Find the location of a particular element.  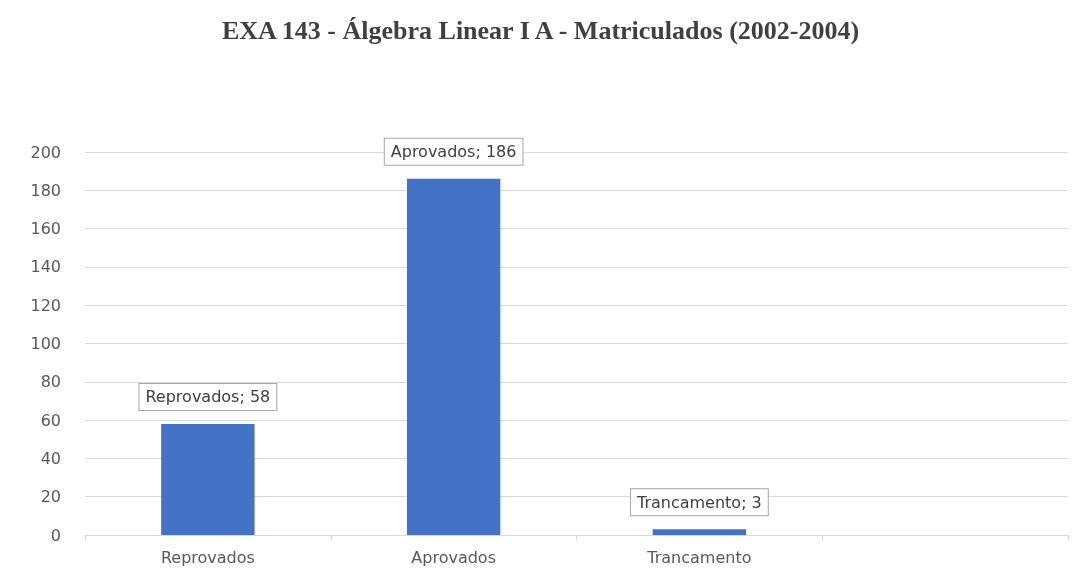

y-tick-label: 200 is located at coordinates (45, 152).